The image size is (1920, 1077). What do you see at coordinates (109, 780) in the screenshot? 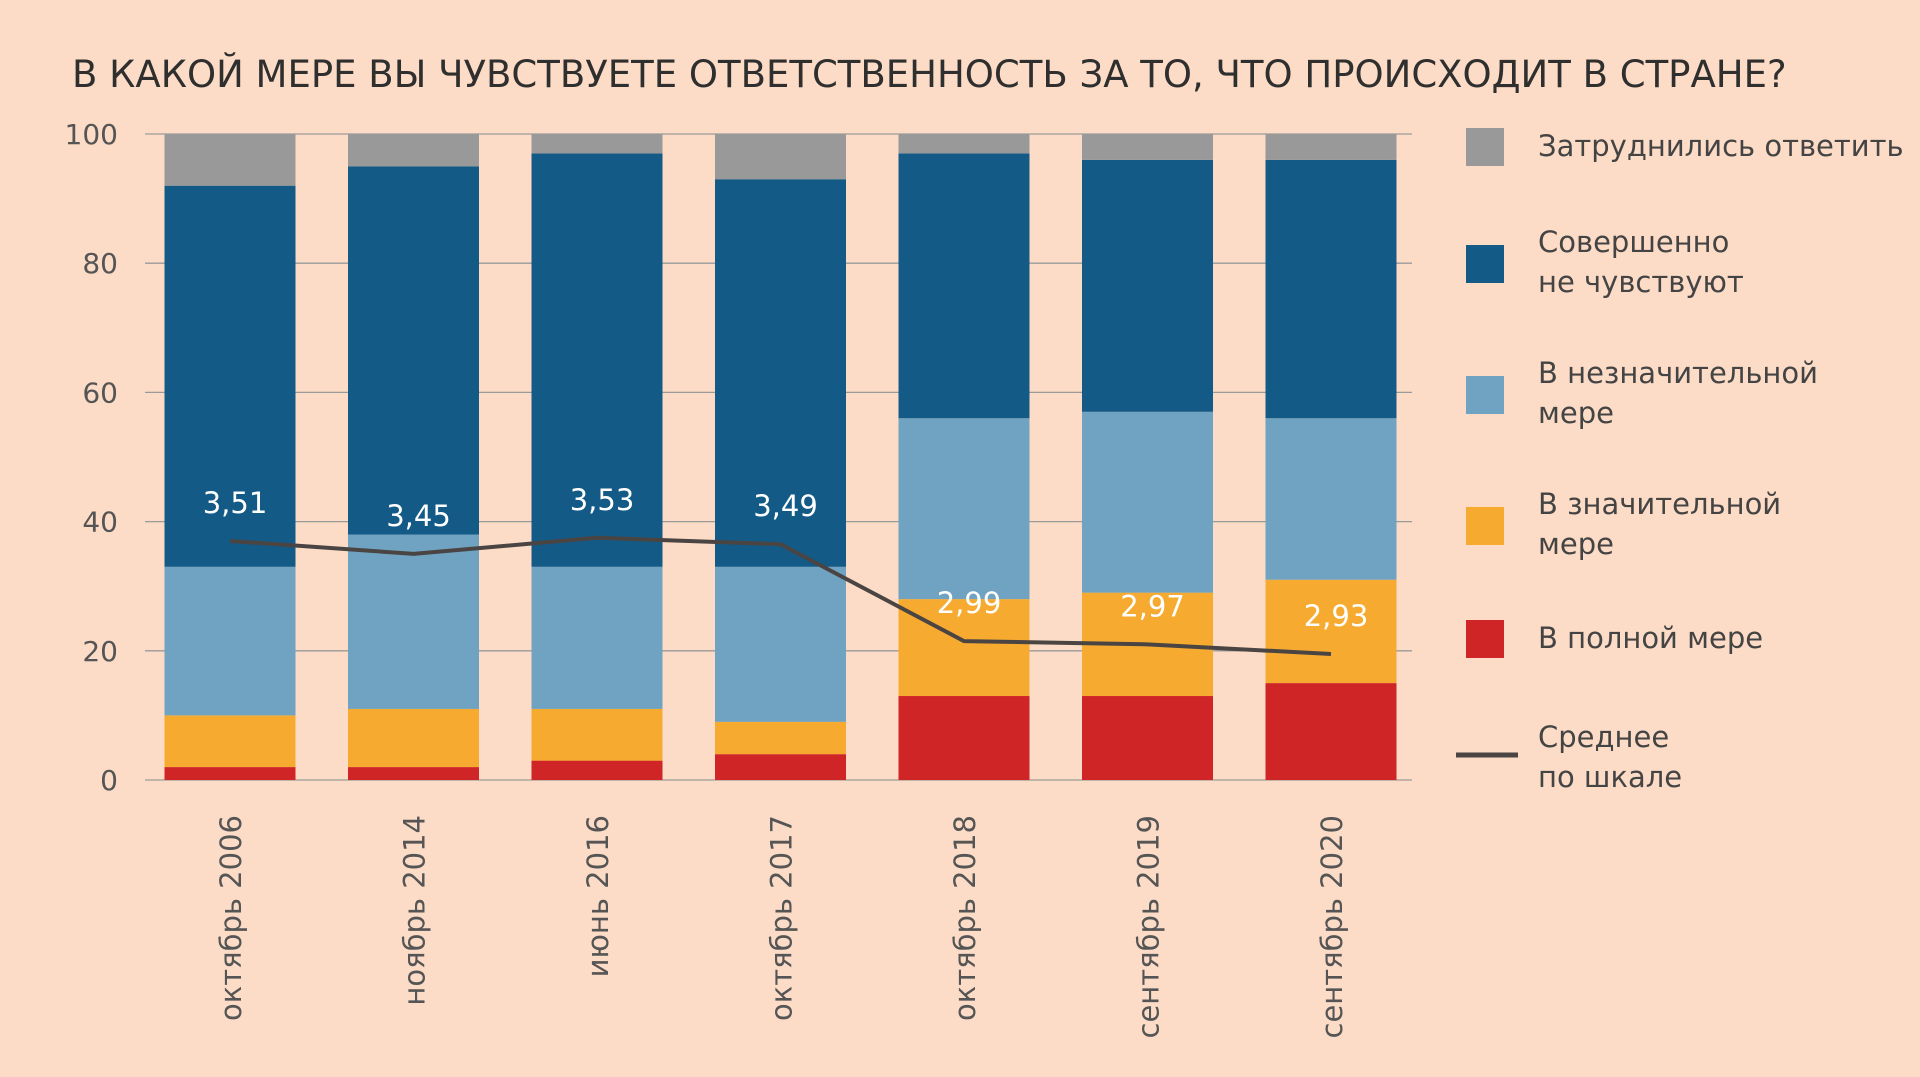
I see `y-tick-label: 0` at bounding box center [109, 780].